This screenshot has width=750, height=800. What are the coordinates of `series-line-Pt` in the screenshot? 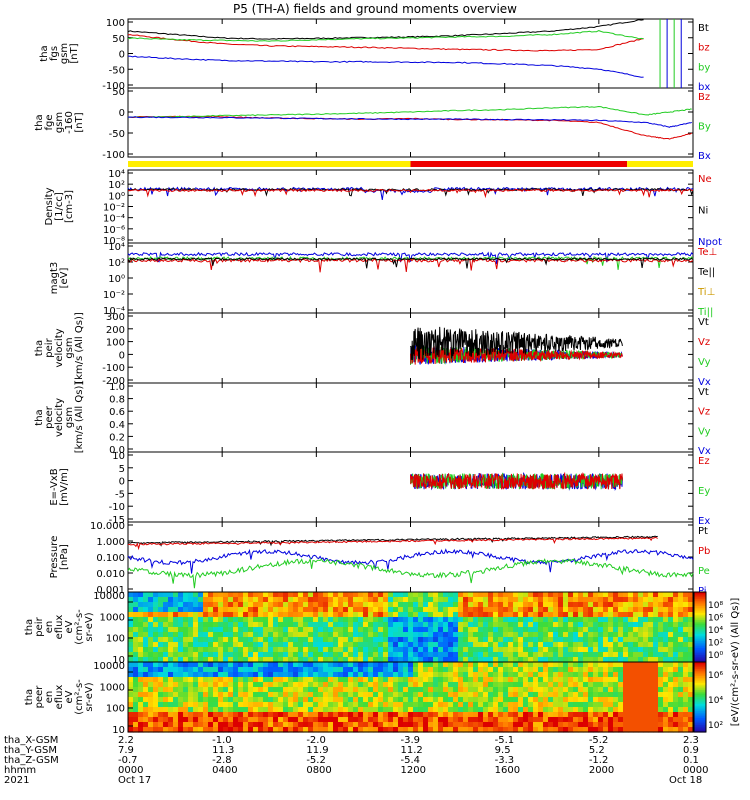 It's located at (392, 541).